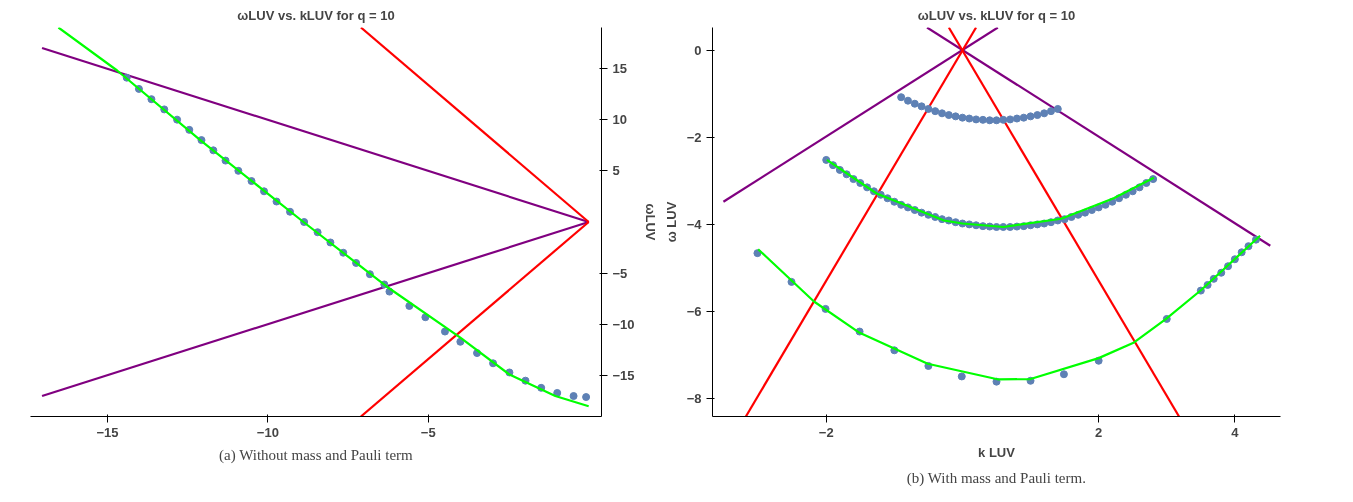  Describe the element at coordinates (694, 399) in the screenshot. I see `y-tick-label: −8` at that location.